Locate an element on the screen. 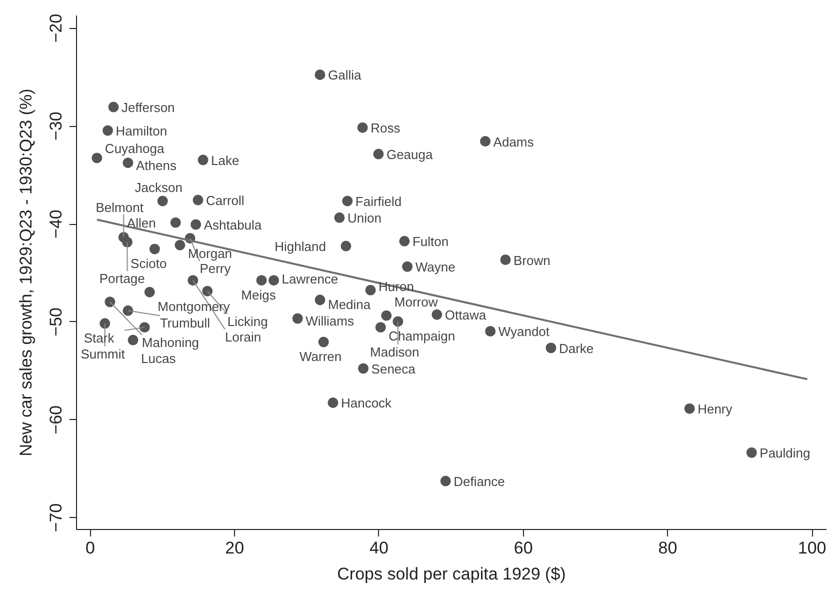 The image size is (828, 594). annotation: Medina is located at coordinates (350, 304).